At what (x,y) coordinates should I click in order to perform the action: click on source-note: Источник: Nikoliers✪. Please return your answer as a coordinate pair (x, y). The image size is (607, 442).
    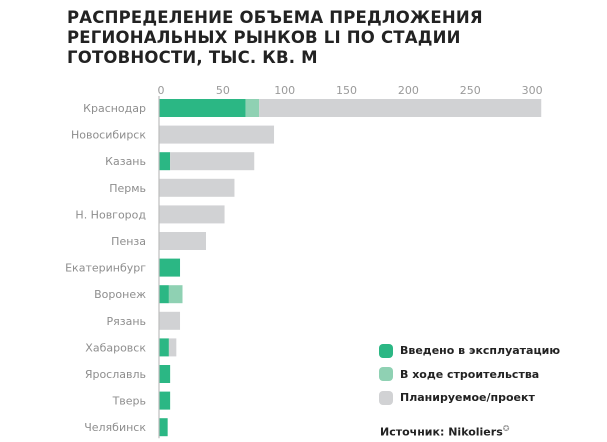
    Looking at the image, I should click on (444, 431).